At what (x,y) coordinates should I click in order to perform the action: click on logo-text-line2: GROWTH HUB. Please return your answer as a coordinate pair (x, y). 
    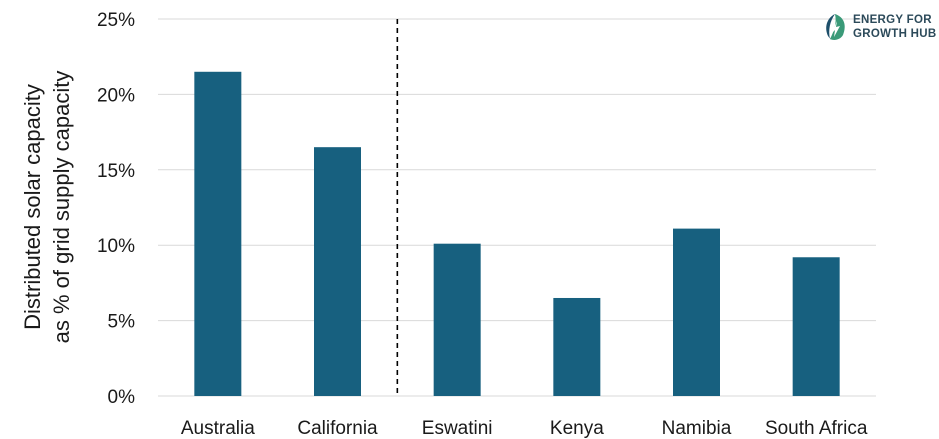
    Looking at the image, I should click on (895, 34).